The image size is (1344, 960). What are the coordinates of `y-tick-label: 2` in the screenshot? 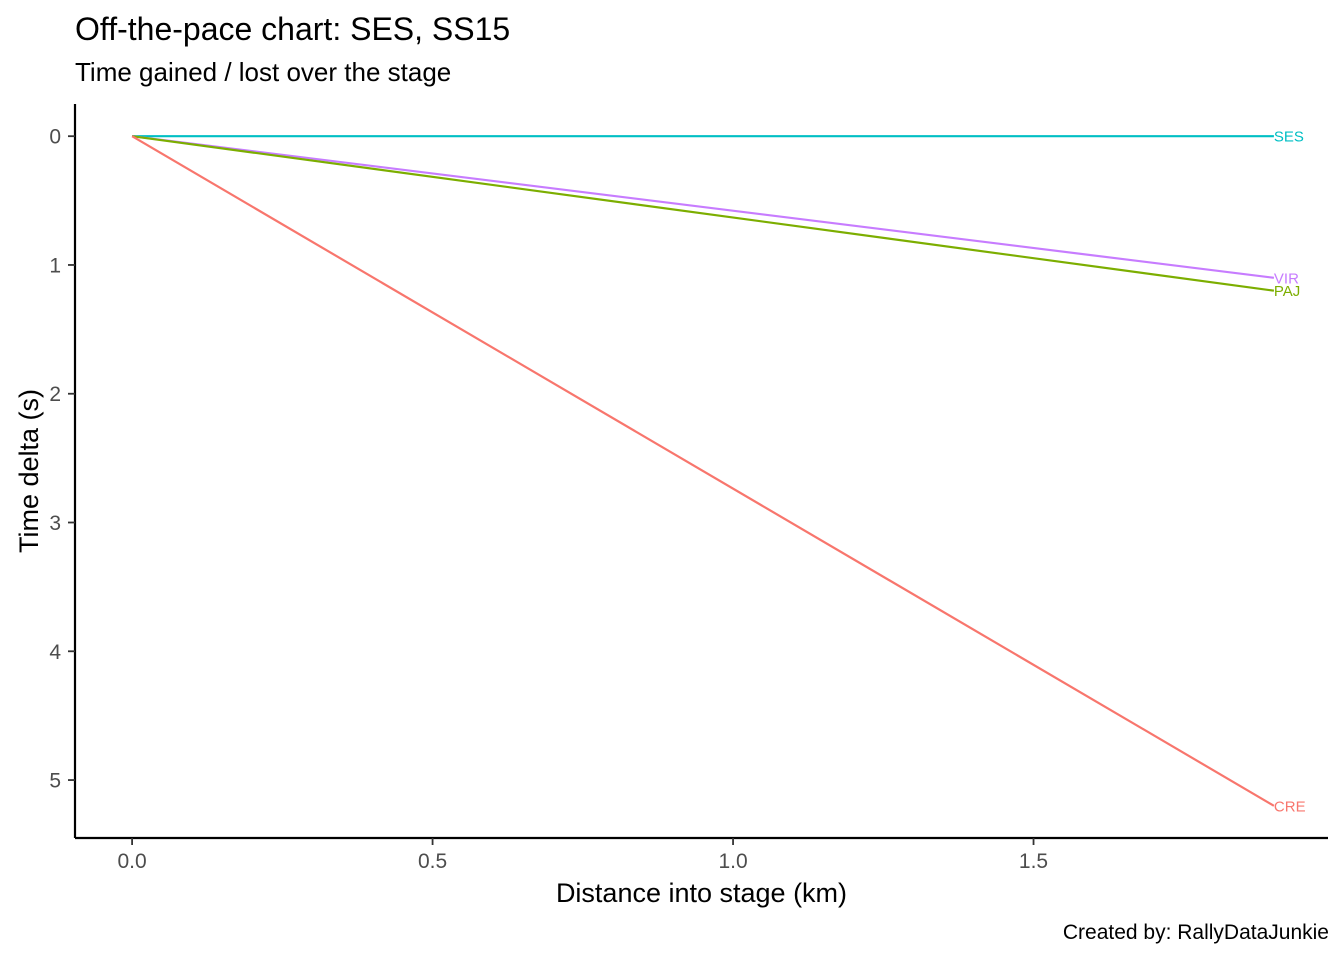 It's located at (55, 394).